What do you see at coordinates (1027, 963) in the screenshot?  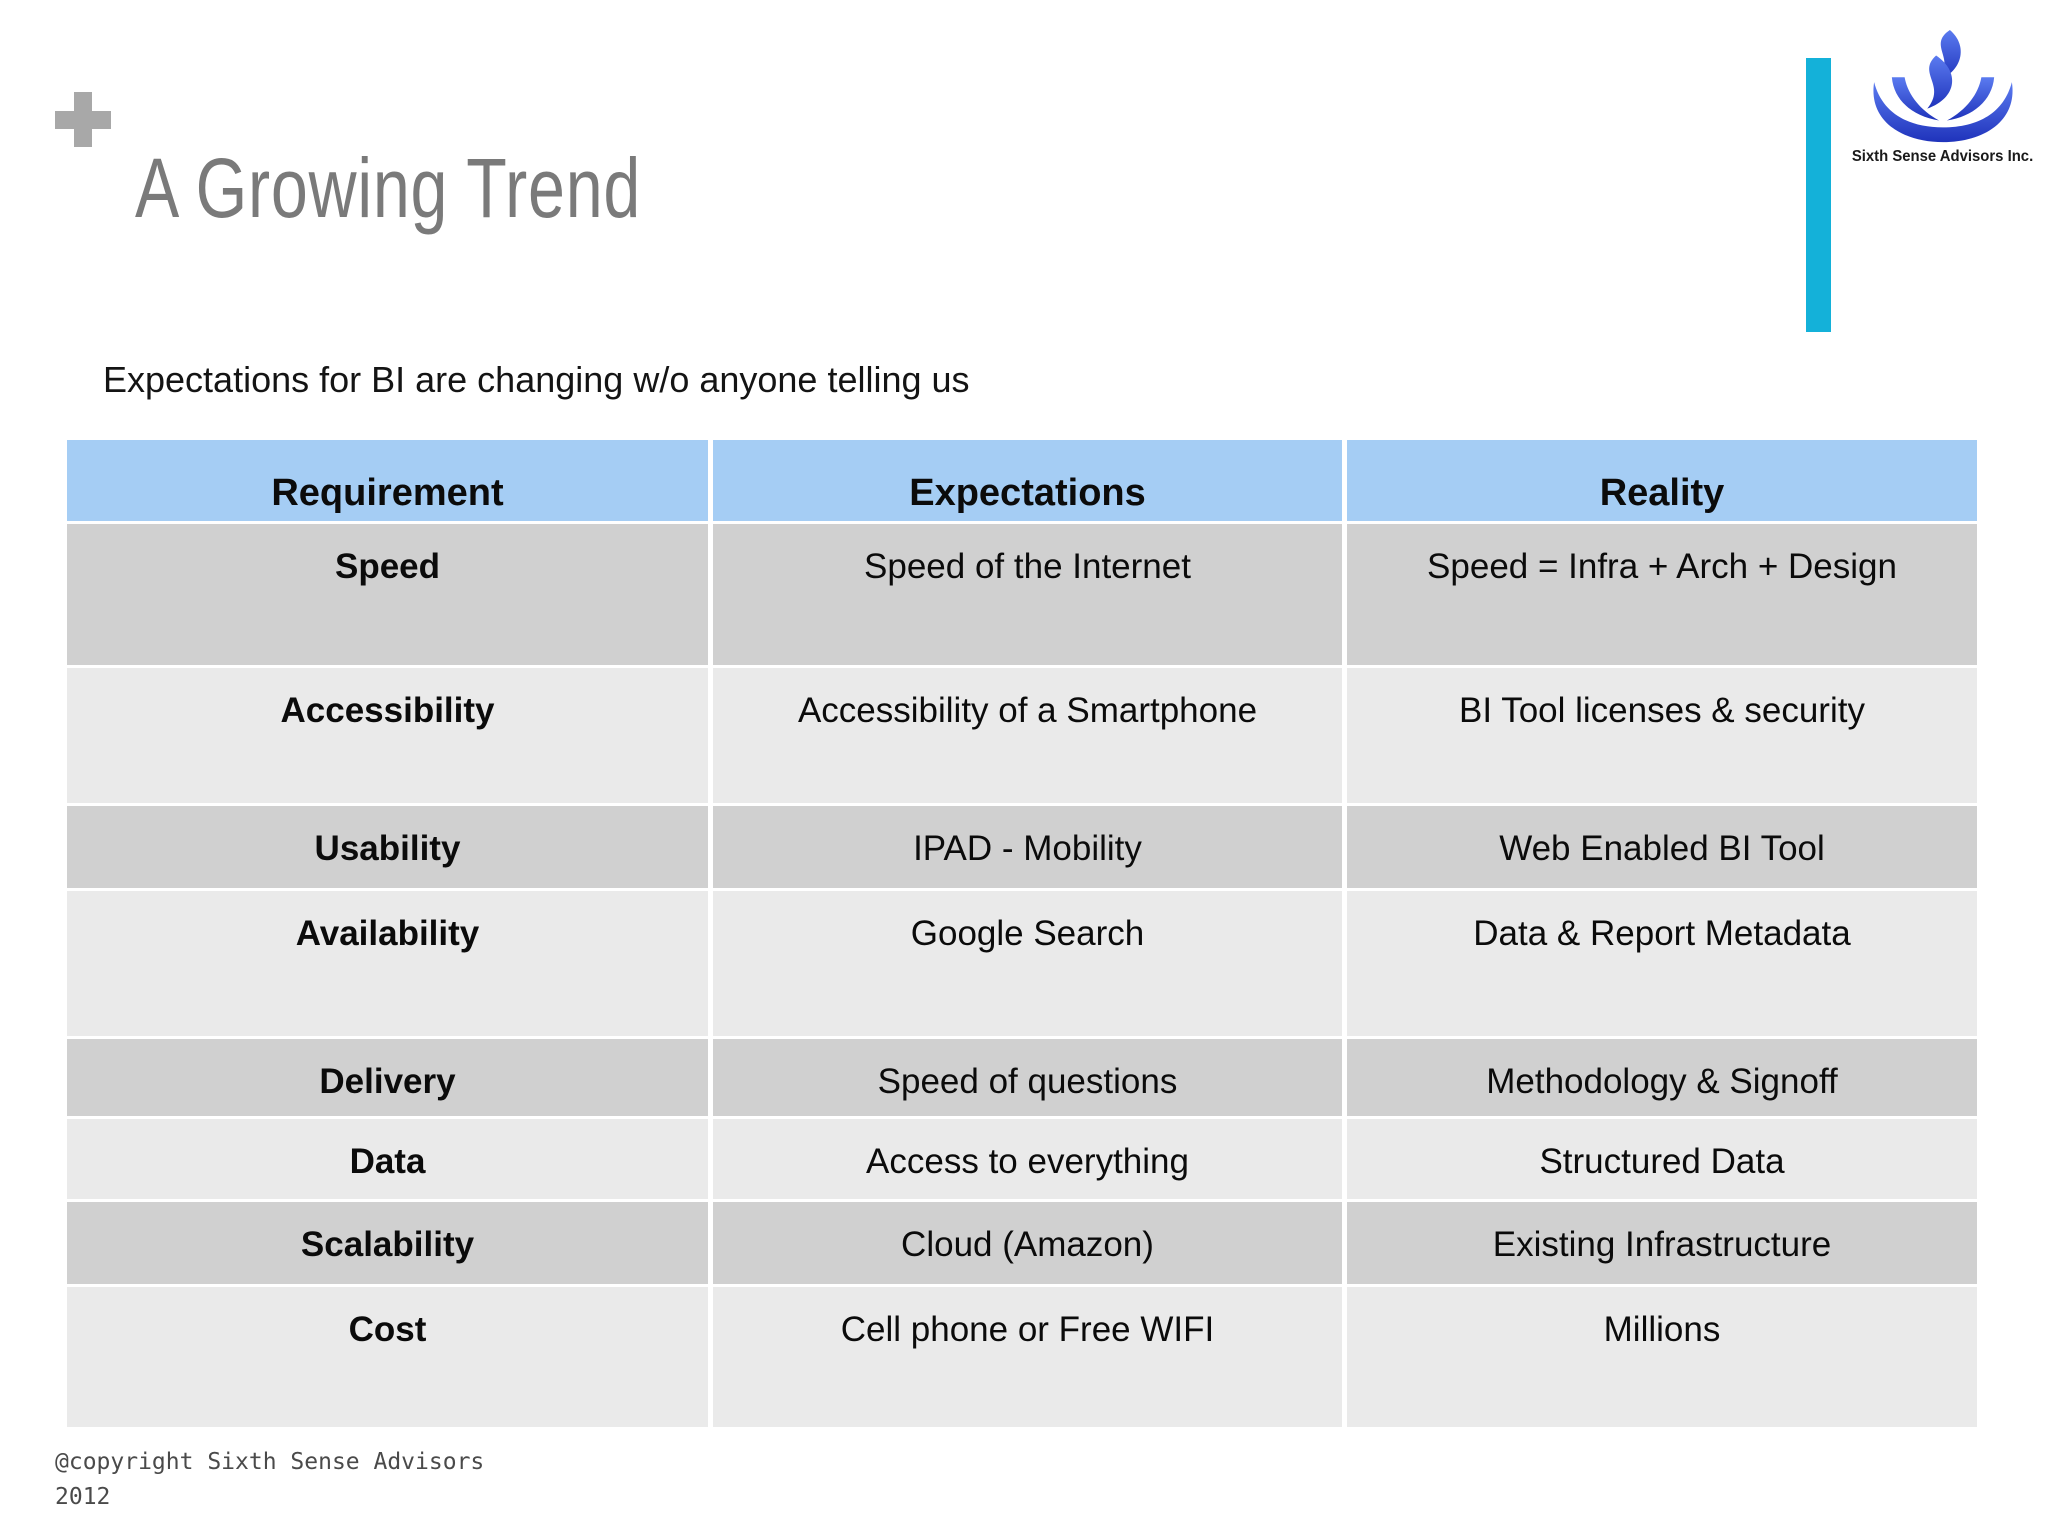 I see `cell-expectation: Google Search` at bounding box center [1027, 963].